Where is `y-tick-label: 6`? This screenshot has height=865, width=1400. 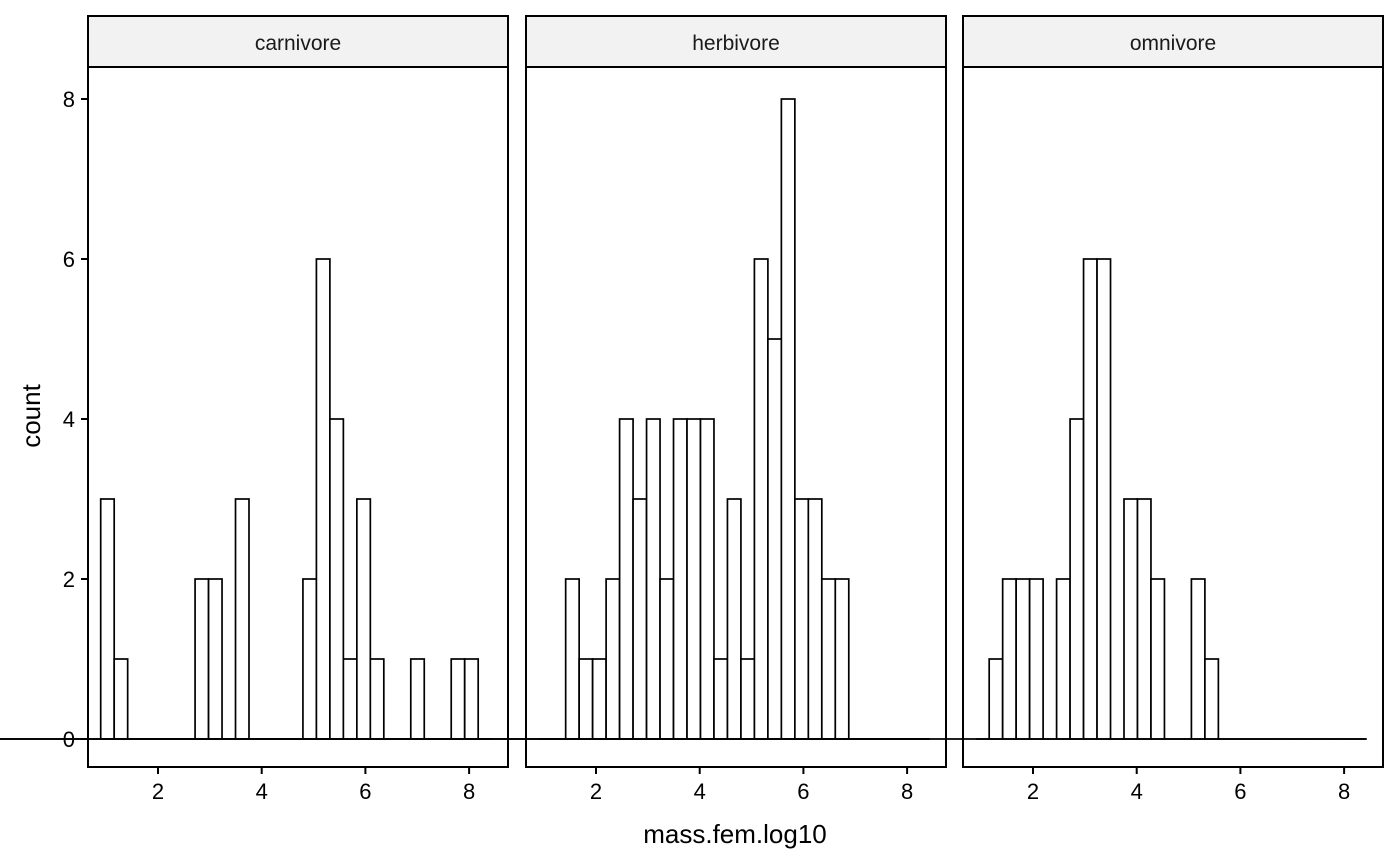
y-tick-label: 6 is located at coordinates (69, 259).